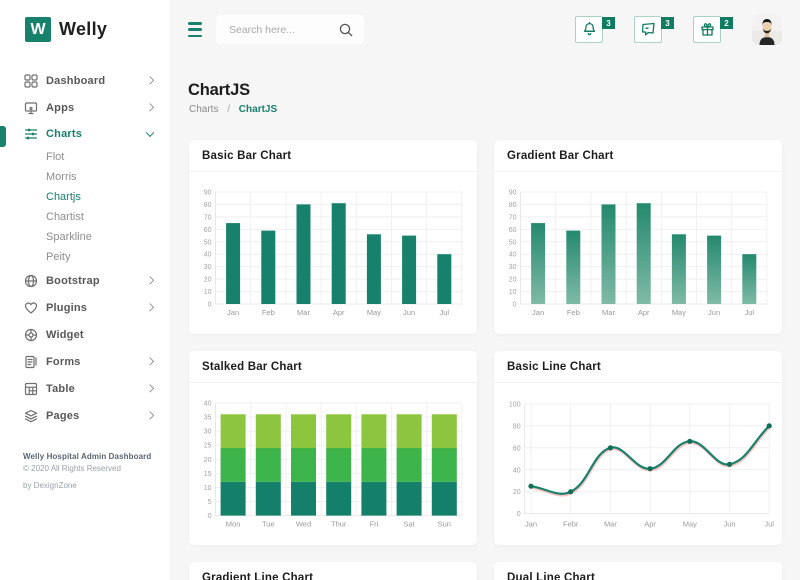 This screenshot has width=800, height=580. I want to click on svg-text: Fri, so click(374, 524).